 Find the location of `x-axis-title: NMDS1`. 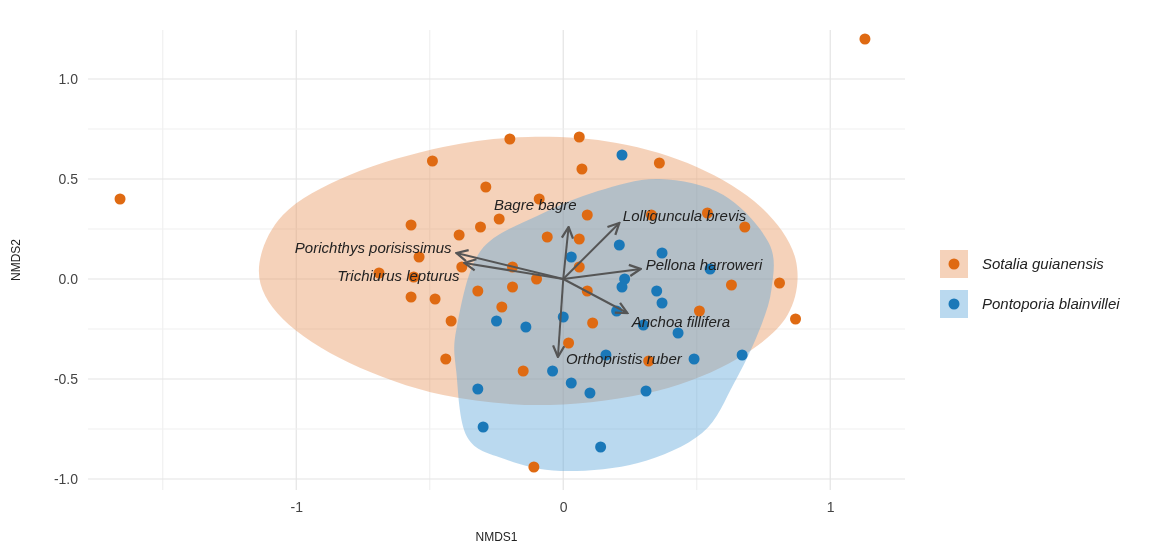

x-axis-title: NMDS1 is located at coordinates (496, 537).